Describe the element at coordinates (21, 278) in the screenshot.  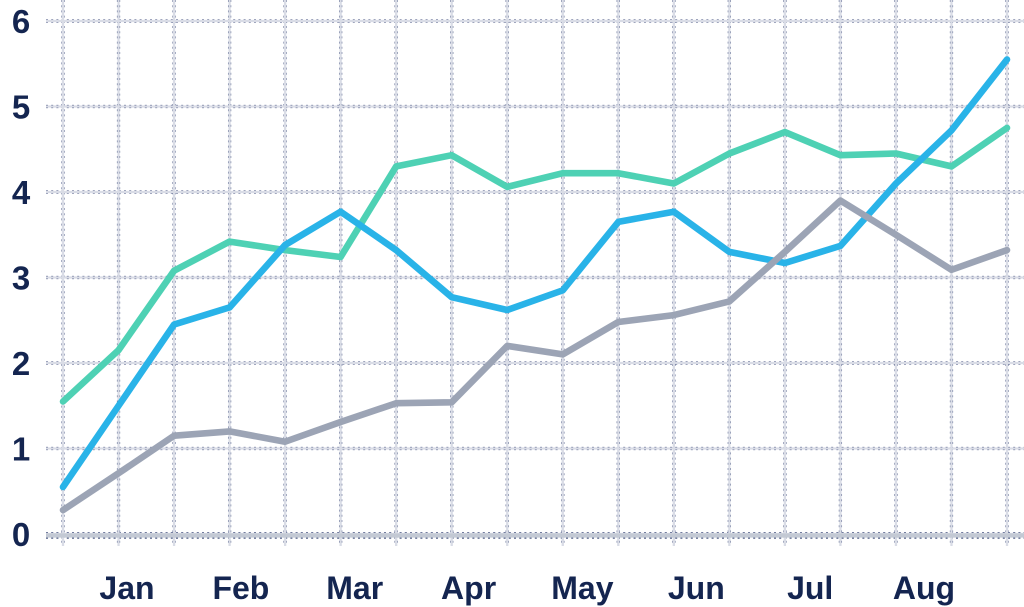
I see `y-axis-tick-label: 3` at that location.